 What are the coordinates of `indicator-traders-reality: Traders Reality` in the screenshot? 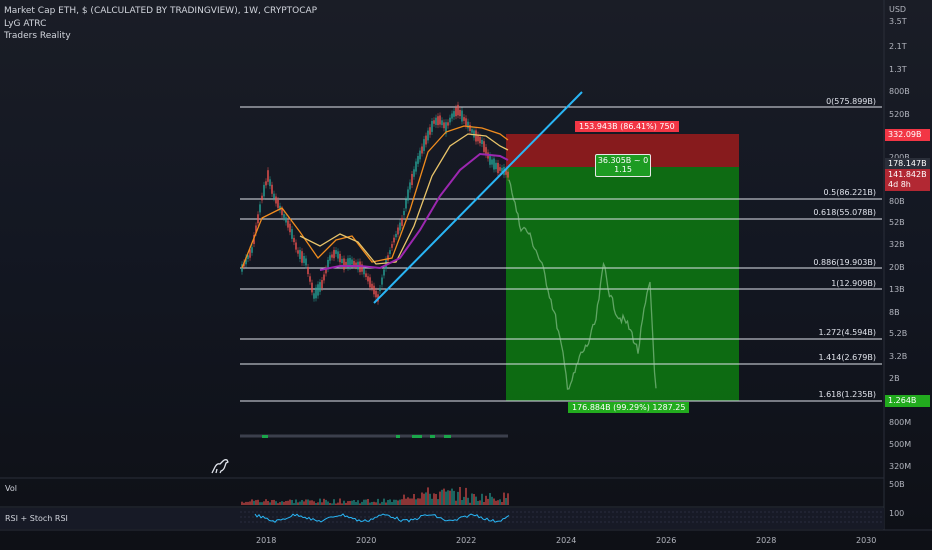 It's located at (37, 36).